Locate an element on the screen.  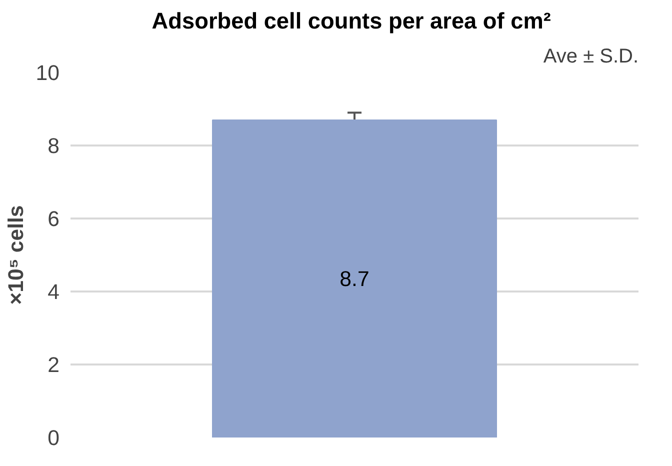
y-tick-label: 4 is located at coordinates (54, 292).